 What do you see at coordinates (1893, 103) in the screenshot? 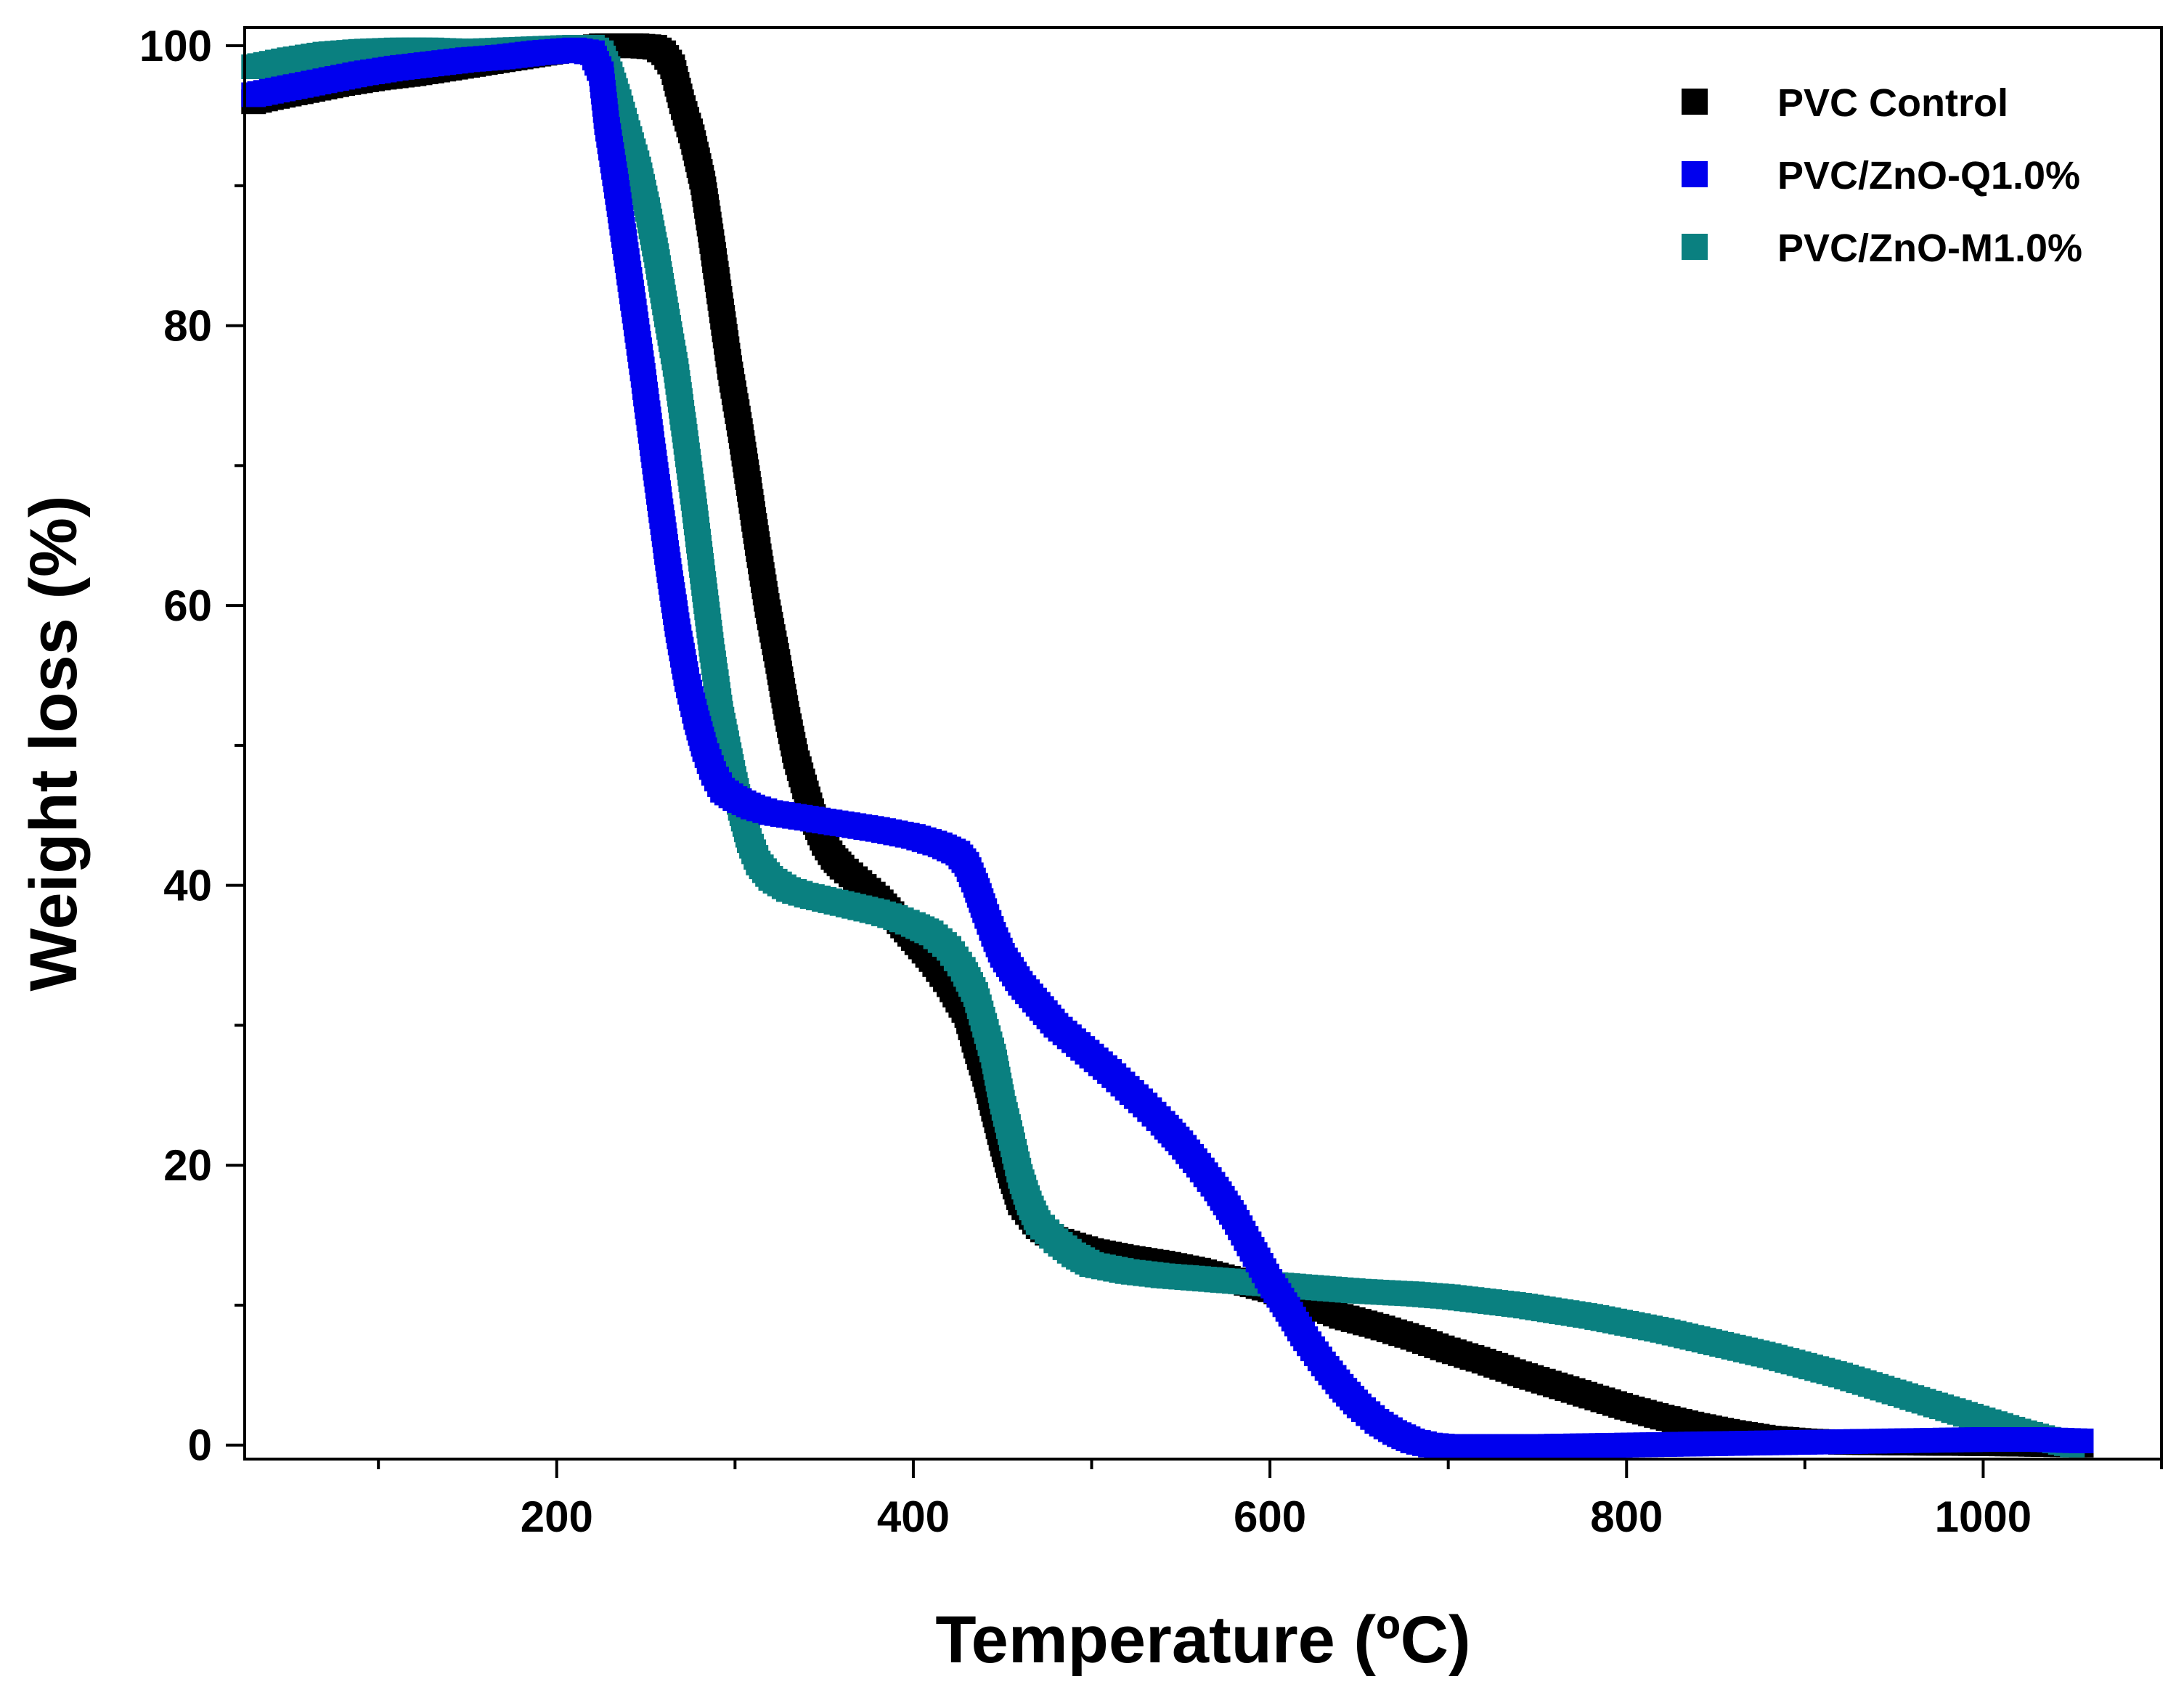
I see `legend-label: PVC Control` at bounding box center [1893, 103].